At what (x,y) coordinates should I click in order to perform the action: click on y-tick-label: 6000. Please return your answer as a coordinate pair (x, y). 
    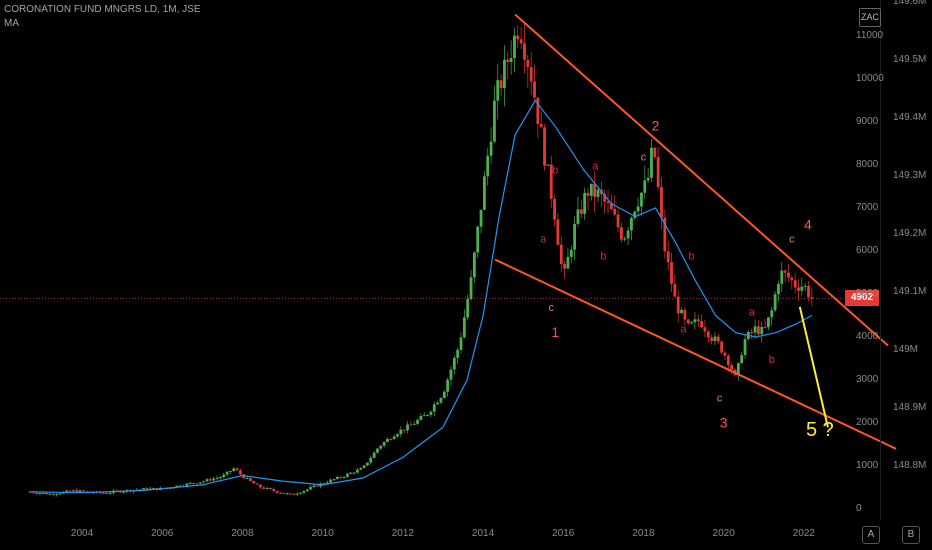
    Looking at the image, I should click on (867, 250).